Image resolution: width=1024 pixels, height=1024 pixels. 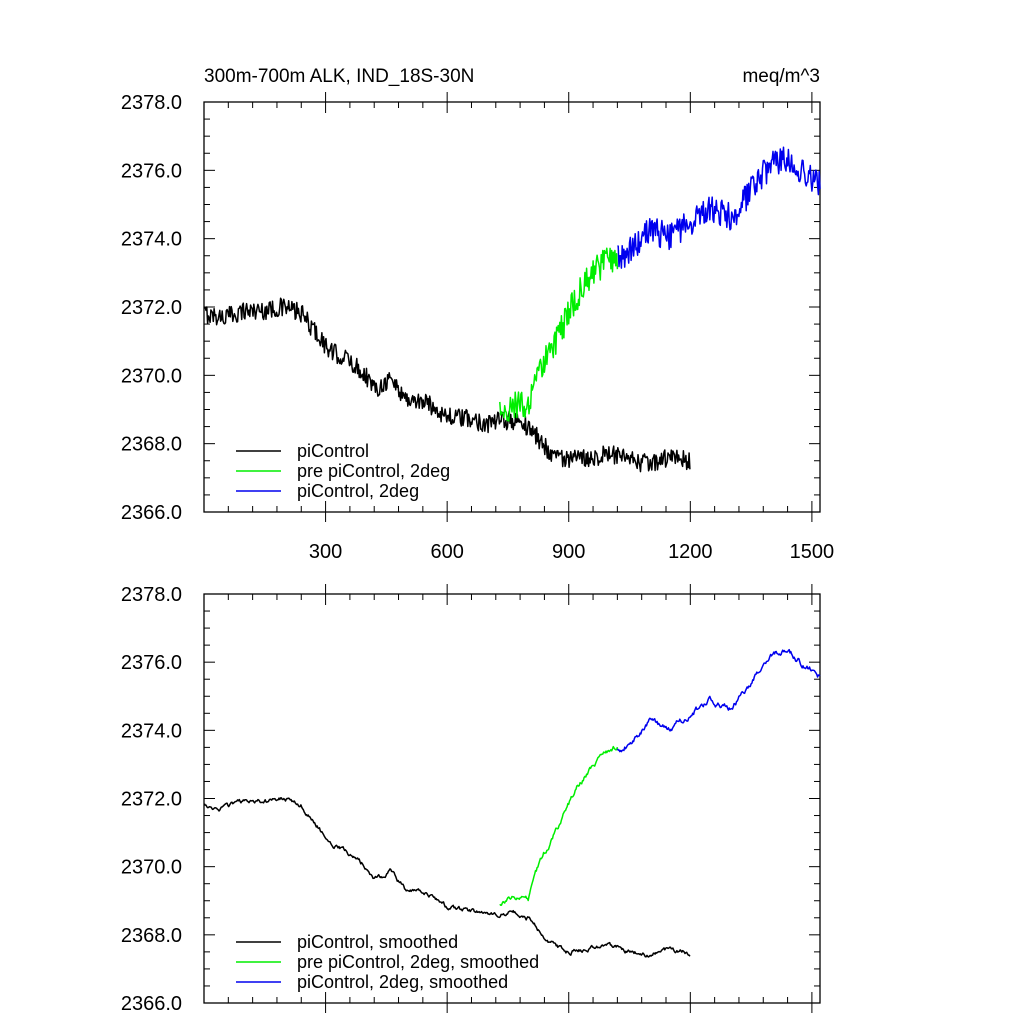 What do you see at coordinates (358, 491) in the screenshot?
I see `legend-label: piControl, 2deg` at bounding box center [358, 491].